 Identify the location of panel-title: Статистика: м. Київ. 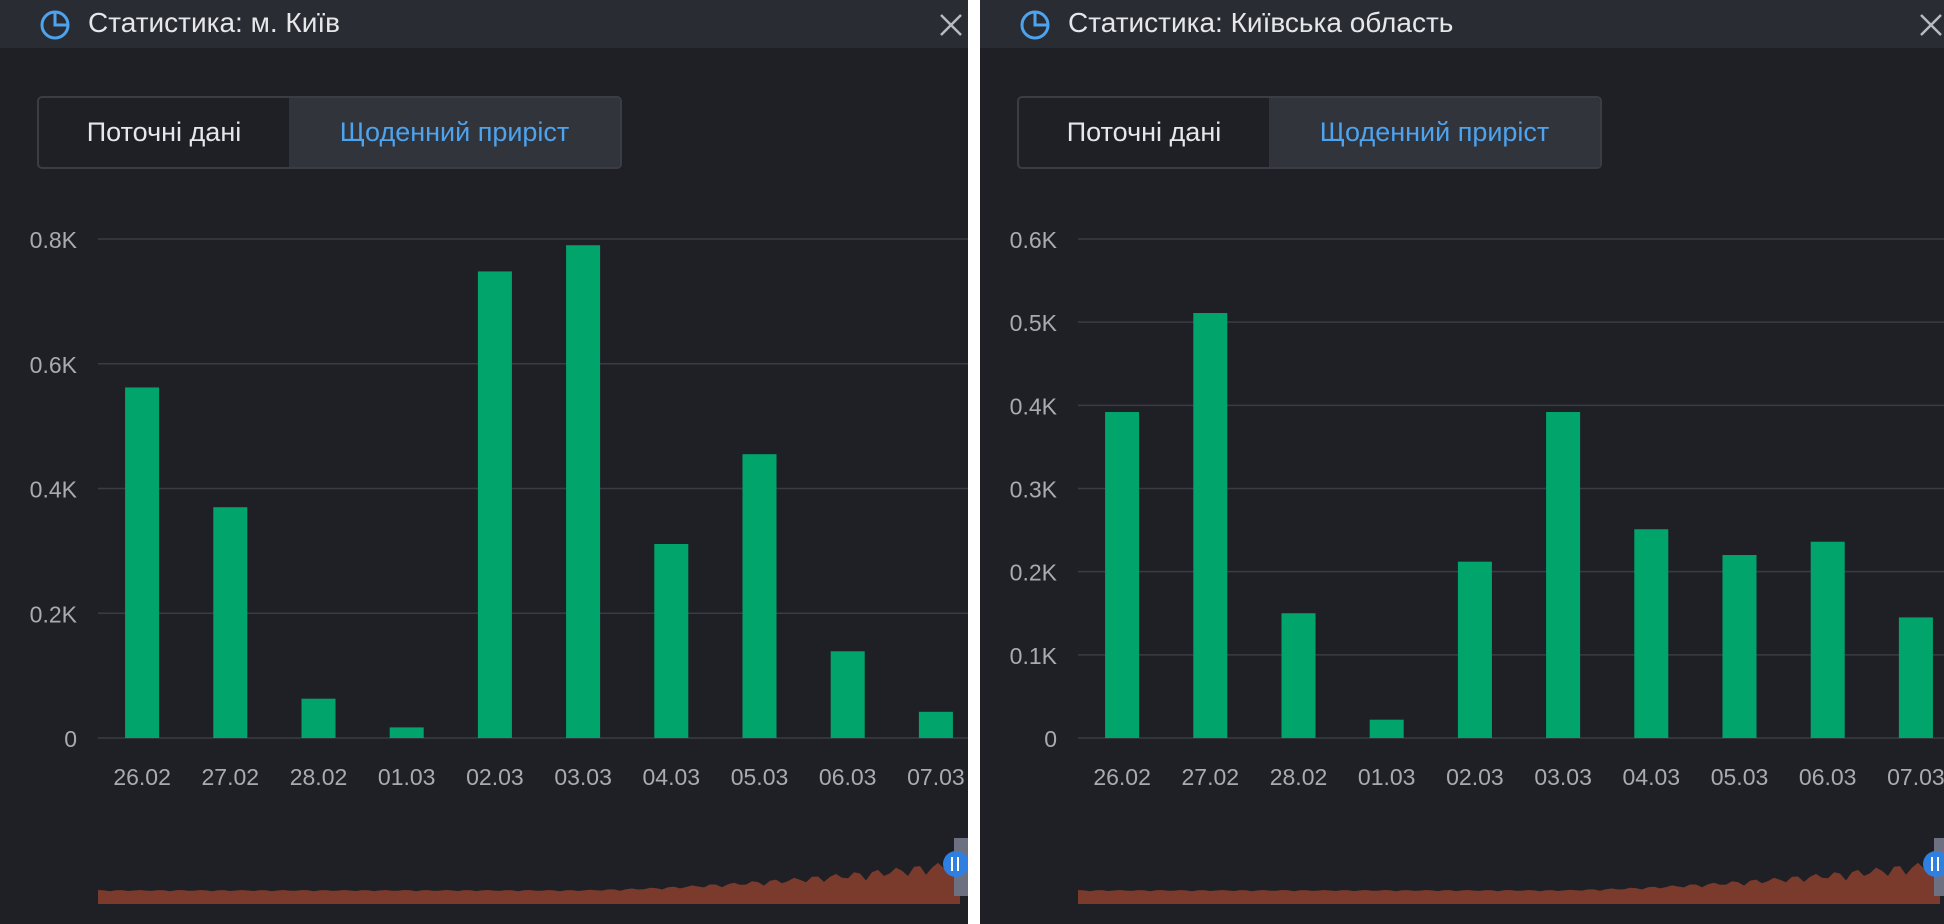
(214, 22).